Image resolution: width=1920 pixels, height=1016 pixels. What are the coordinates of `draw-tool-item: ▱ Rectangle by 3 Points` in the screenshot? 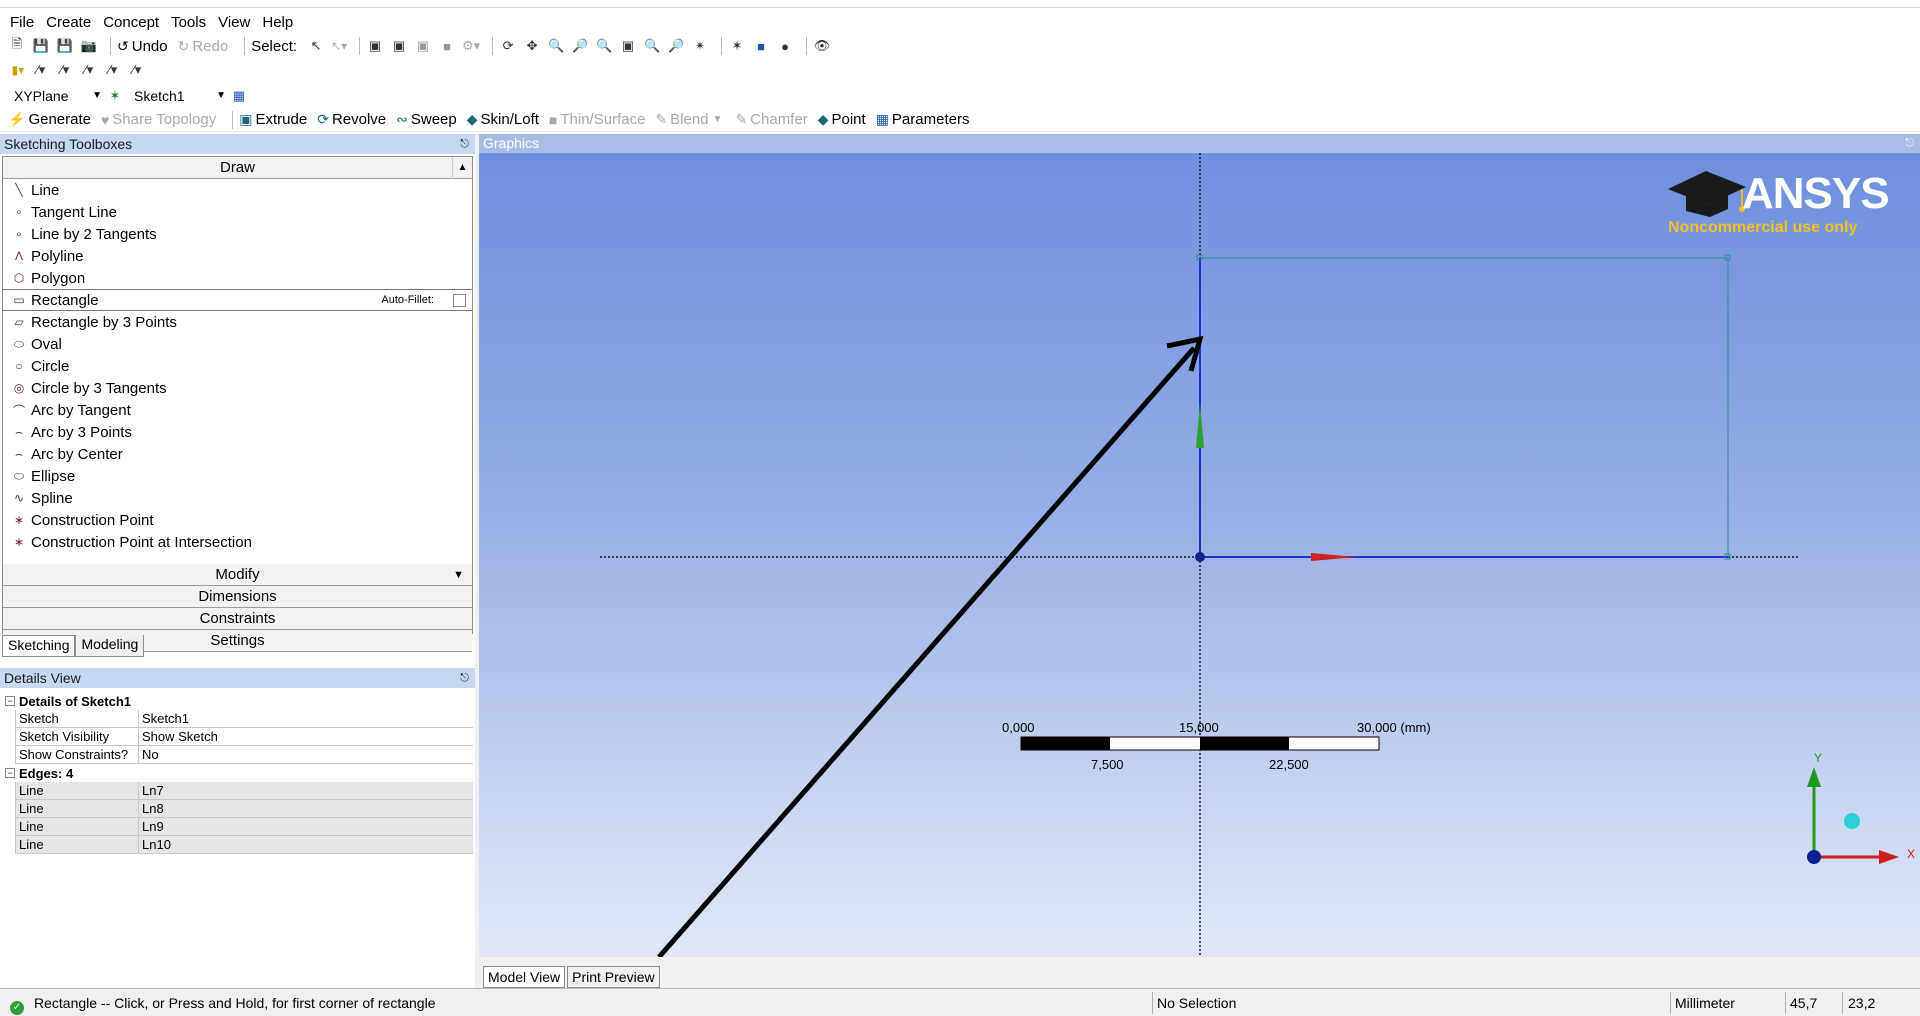 It's located at (237, 322).